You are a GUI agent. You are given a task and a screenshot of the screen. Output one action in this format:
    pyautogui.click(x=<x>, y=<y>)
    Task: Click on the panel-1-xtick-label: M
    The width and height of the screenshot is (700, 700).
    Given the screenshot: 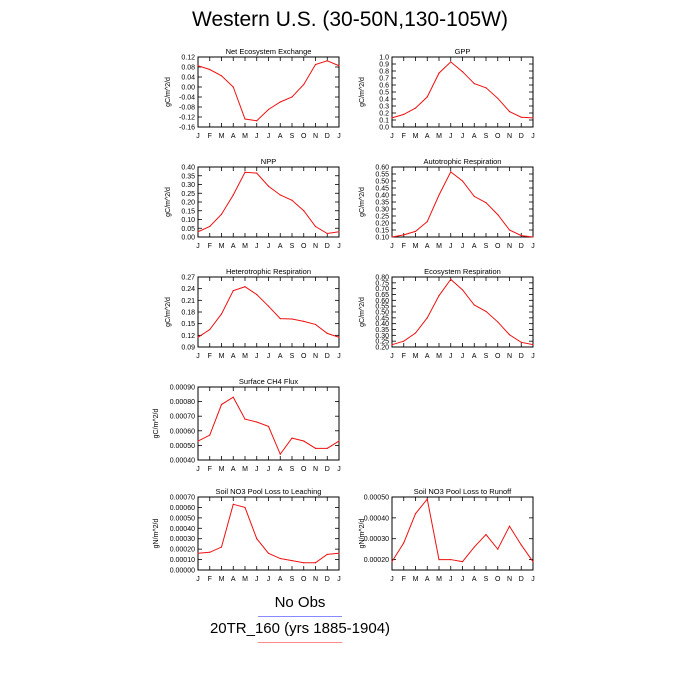 What is the action you would take?
    pyautogui.click(x=245, y=136)
    